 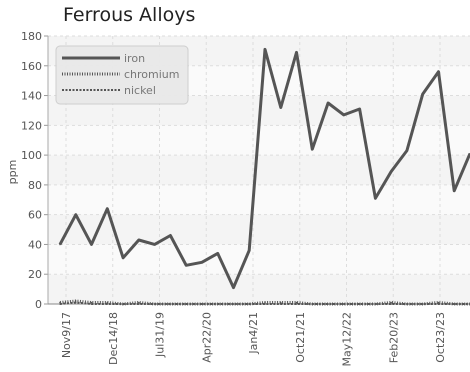 I want to click on legend-label-chromium: chromium, so click(x=152, y=74).